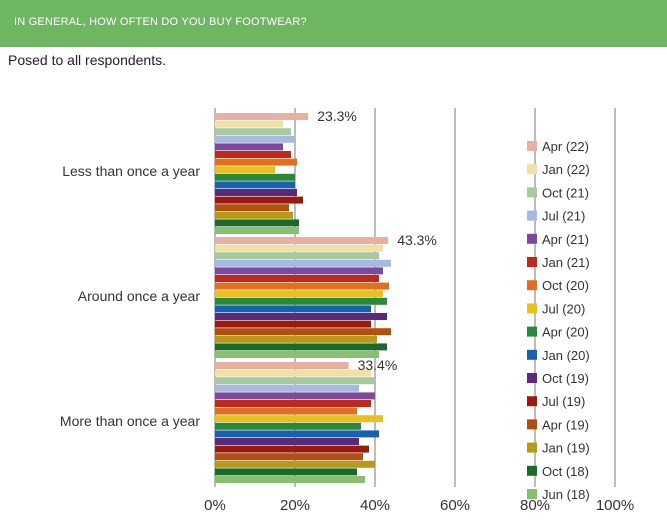 The height and width of the screenshot is (523, 667). What do you see at coordinates (565, 192) in the screenshot?
I see `legend-label: Oct (21)` at bounding box center [565, 192].